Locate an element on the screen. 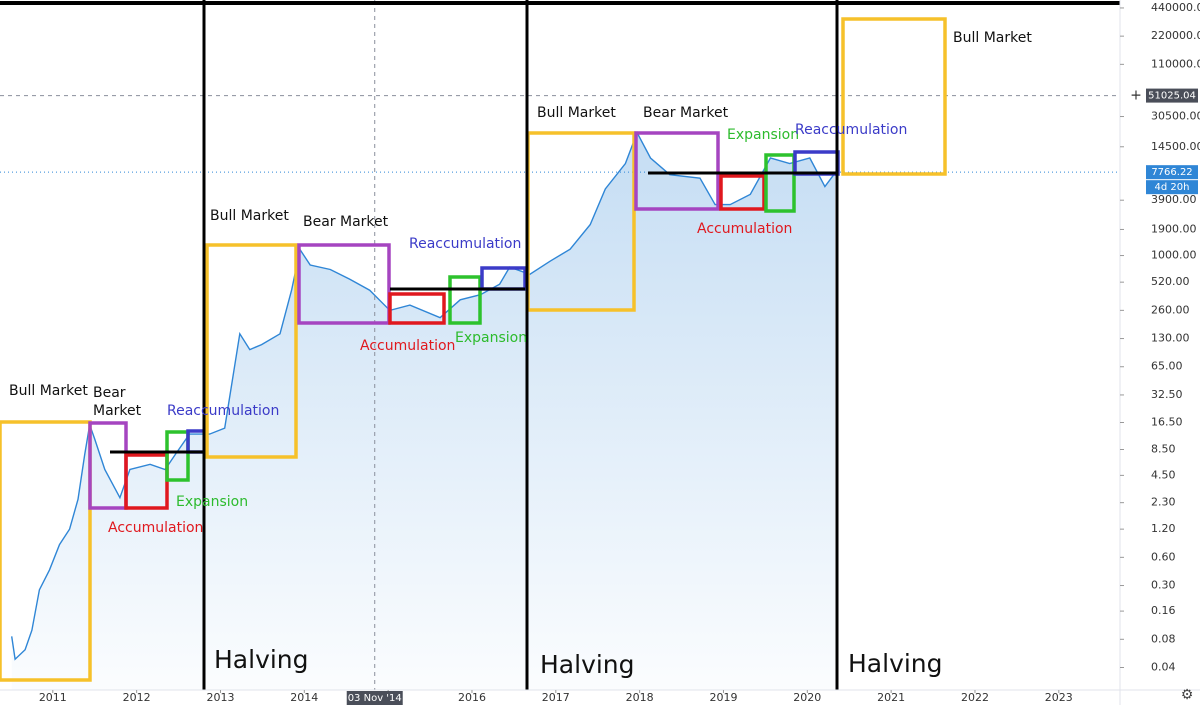 The height and width of the screenshot is (705, 1200). y-tick-label: 32.50 is located at coordinates (1167, 394).